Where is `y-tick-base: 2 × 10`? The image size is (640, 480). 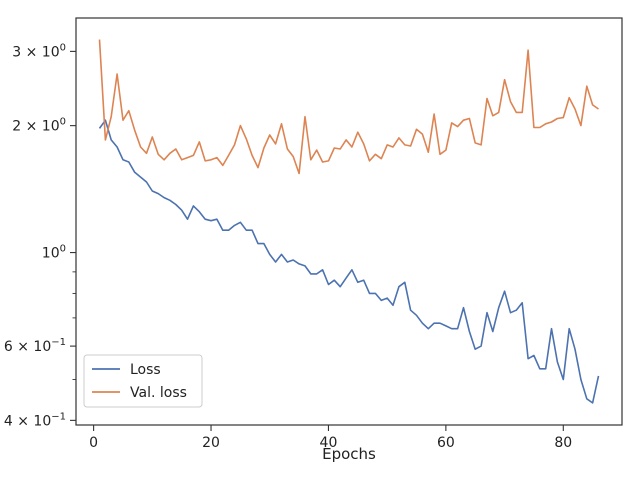
y-tick-base: 2 × 10 is located at coordinates (35, 127).